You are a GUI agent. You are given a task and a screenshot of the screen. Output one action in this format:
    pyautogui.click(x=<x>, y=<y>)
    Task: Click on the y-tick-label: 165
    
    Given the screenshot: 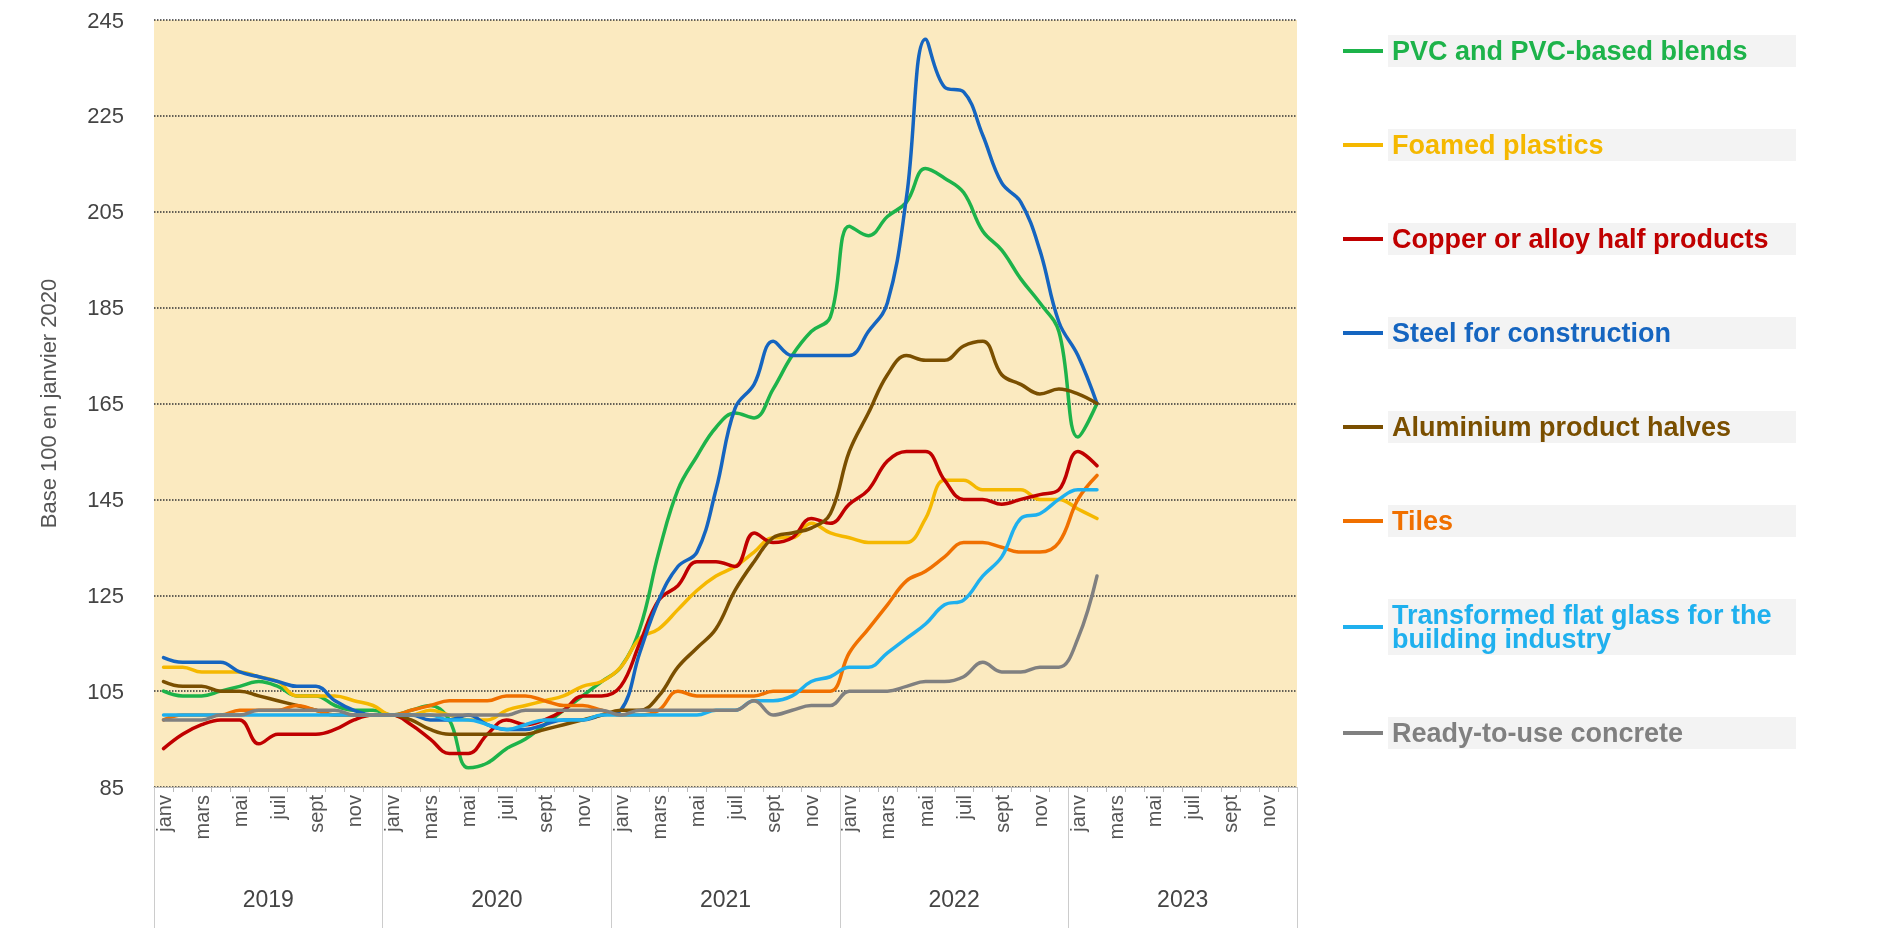 What is the action you would take?
    pyautogui.click(x=105, y=403)
    